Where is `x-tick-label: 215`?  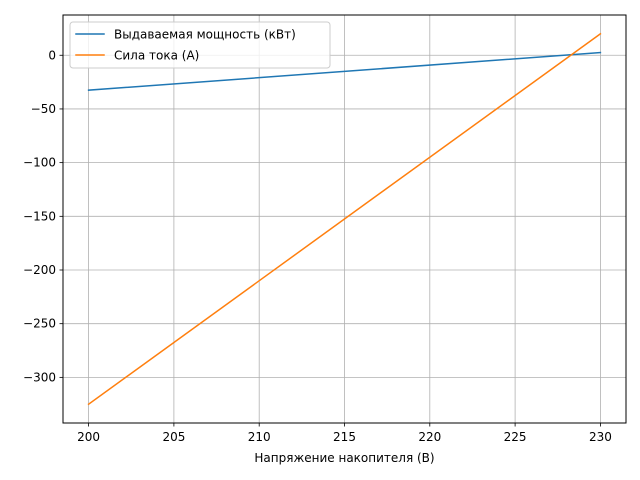 x-tick-label: 215 is located at coordinates (344, 437).